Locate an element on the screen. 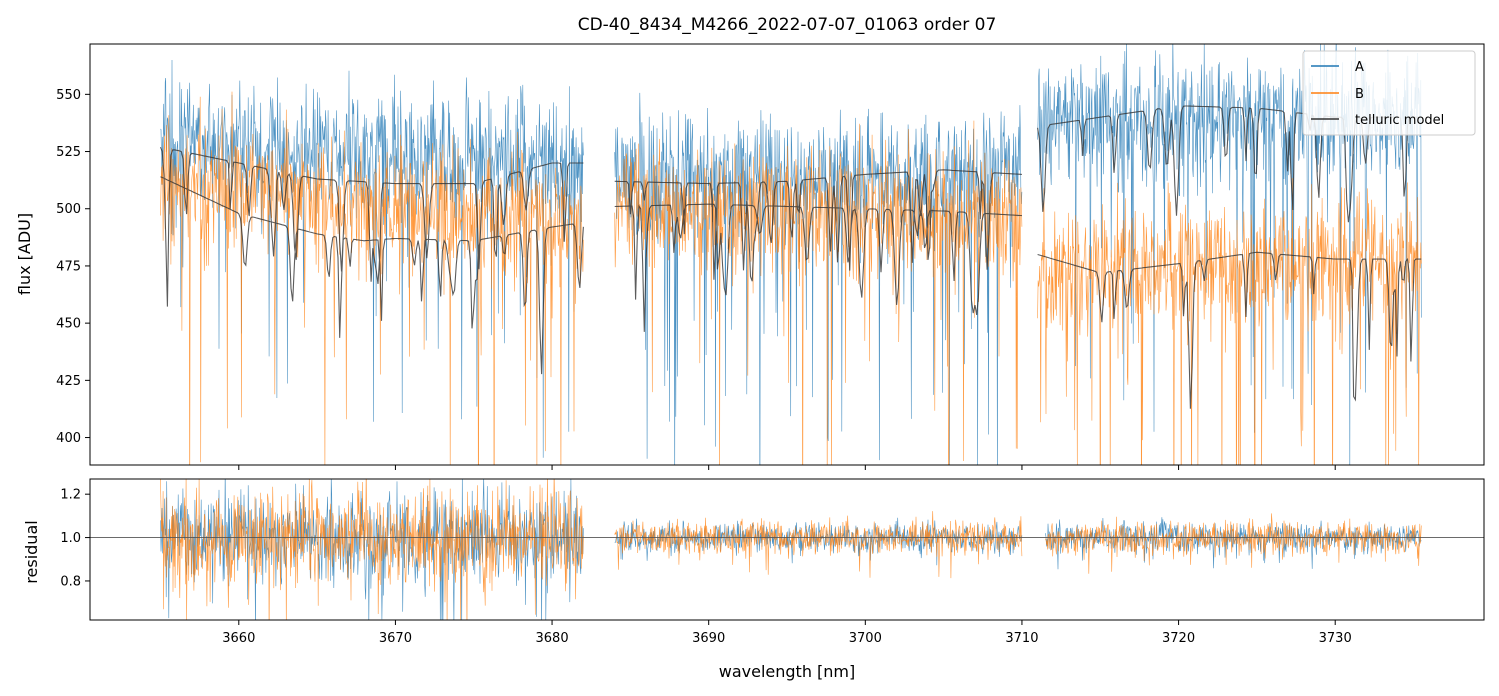  residual-y-tick-label: 1.2 is located at coordinates (70, 495).